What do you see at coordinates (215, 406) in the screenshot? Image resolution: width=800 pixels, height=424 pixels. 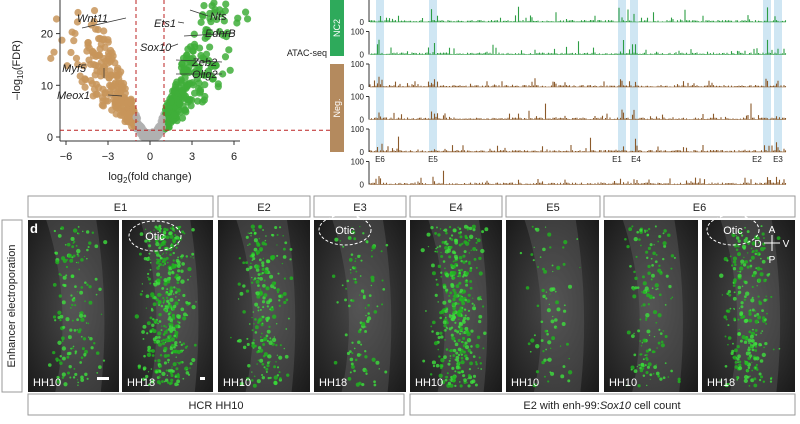 I see `bottom-header-text: HCR HH10` at bounding box center [215, 406].